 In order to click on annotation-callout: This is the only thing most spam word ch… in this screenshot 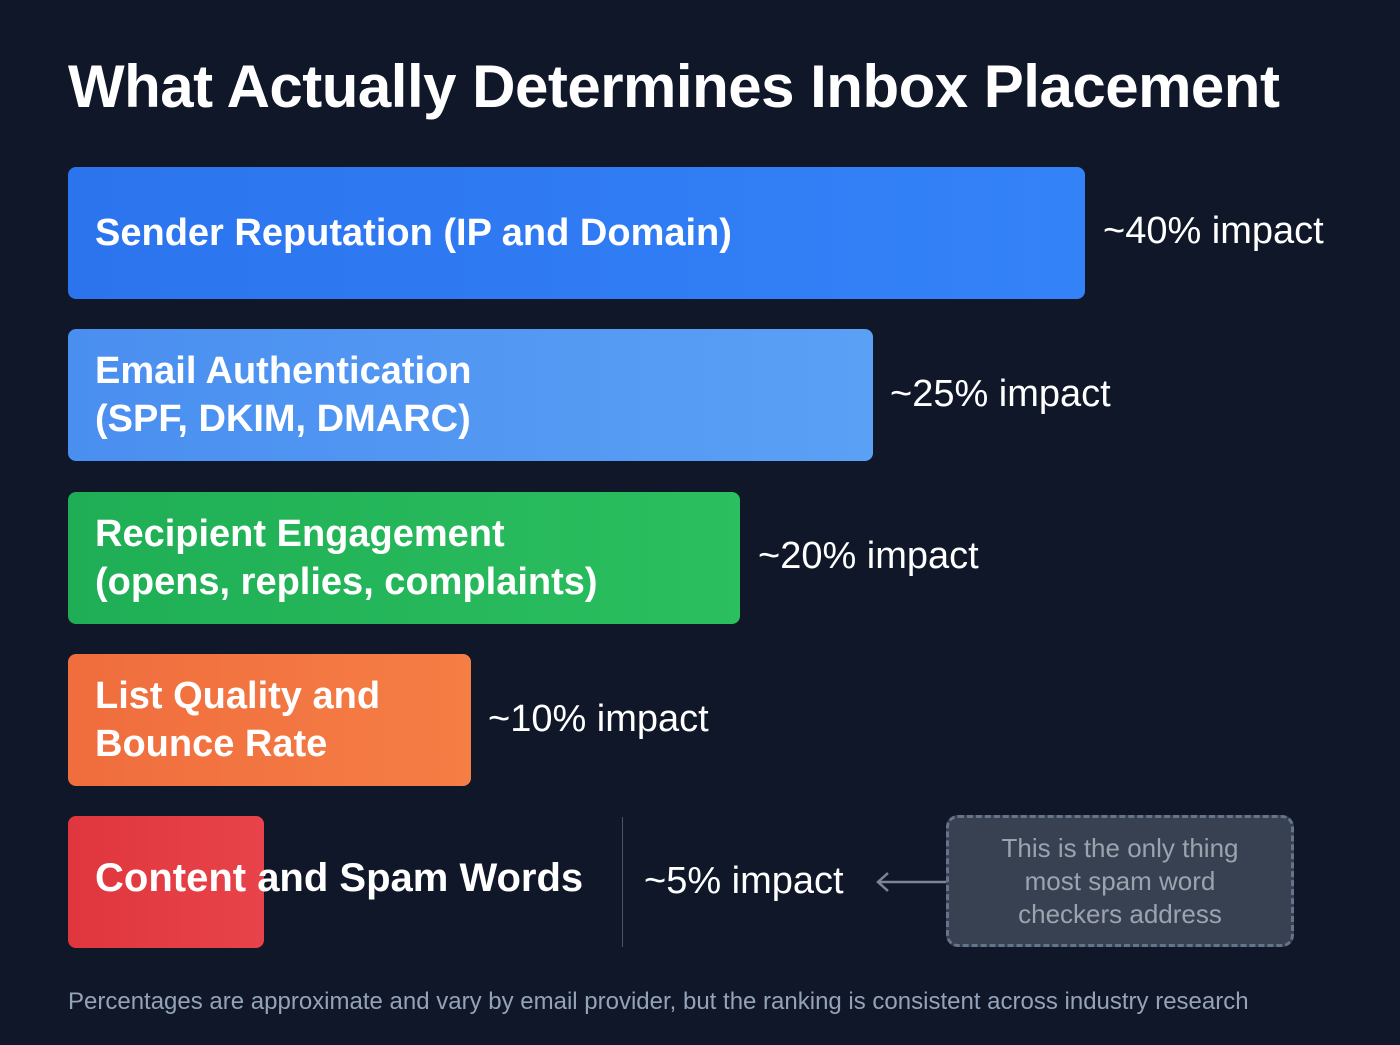, I will do `click(1120, 881)`.